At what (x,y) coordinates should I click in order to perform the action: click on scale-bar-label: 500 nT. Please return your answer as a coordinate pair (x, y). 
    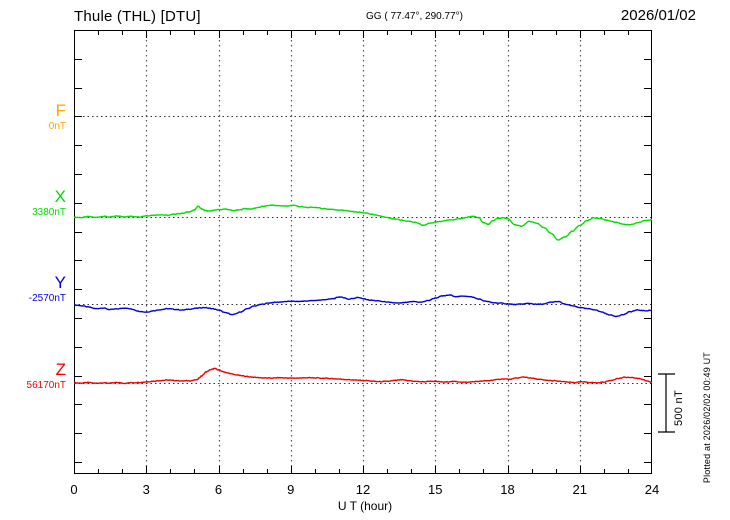
    Looking at the image, I should click on (679, 408).